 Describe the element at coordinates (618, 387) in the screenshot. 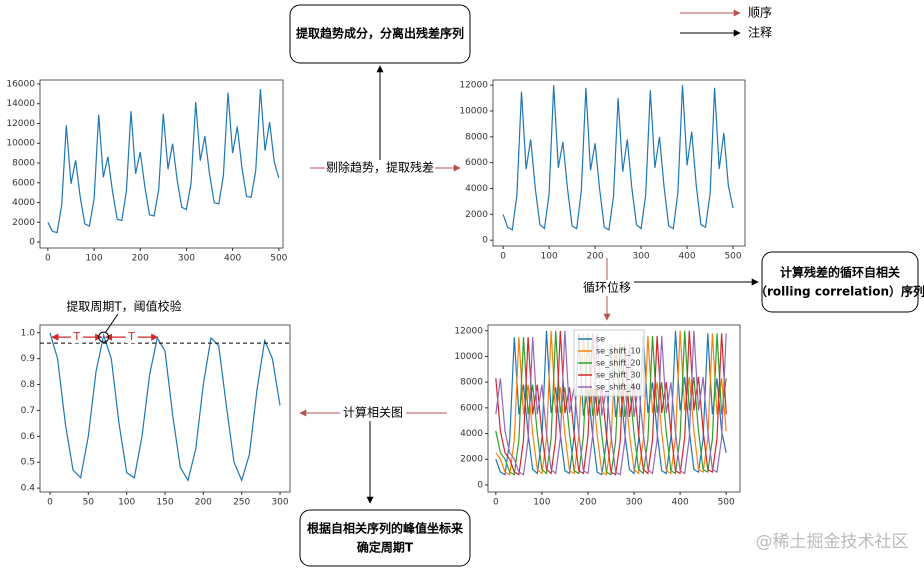

I see `legend-label: se_shift_40` at that location.